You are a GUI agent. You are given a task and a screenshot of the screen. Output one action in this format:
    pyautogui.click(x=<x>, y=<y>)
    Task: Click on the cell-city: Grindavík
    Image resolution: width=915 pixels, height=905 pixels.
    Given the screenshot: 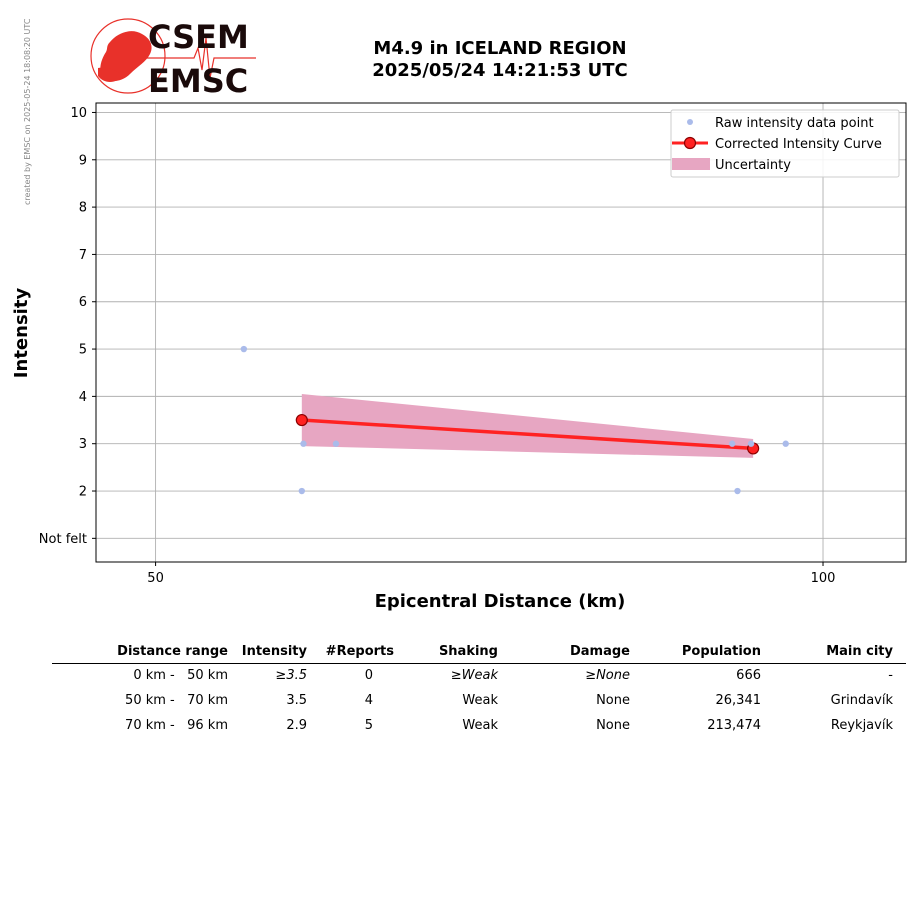 What is the action you would take?
    pyautogui.click(x=861, y=700)
    